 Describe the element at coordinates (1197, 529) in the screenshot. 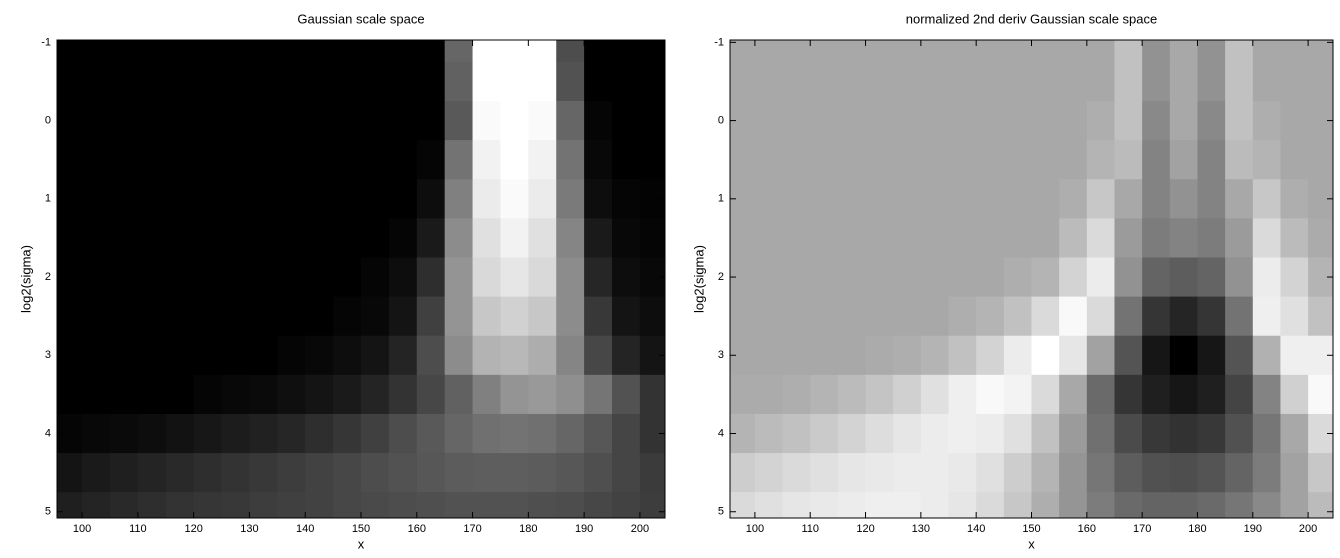

I see `x-tick-label: 180` at that location.